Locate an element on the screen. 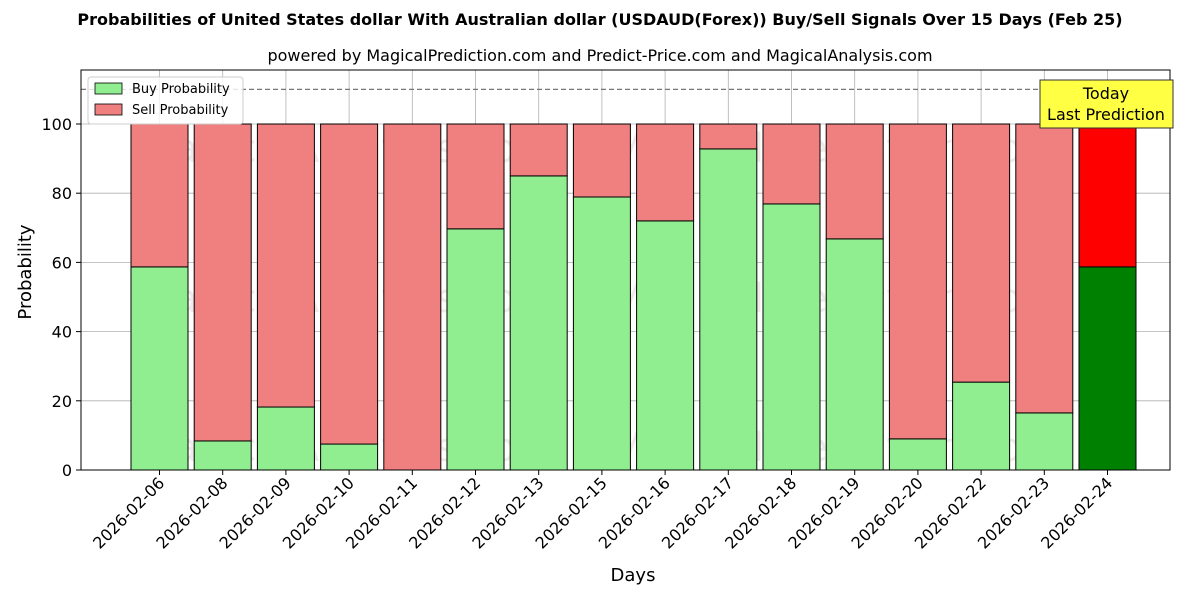 The image size is (1200, 600). today-annotation-box is located at coordinates (1106, 104).